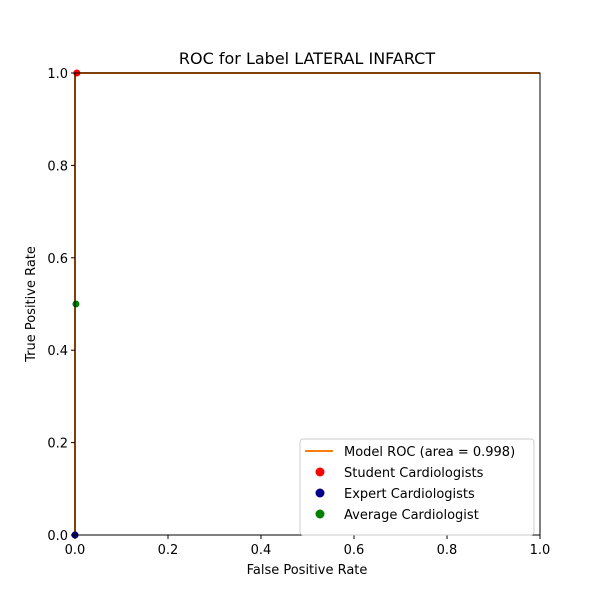  Describe the element at coordinates (57, 444) in the screenshot. I see `y-tick-label: 0.2` at that location.